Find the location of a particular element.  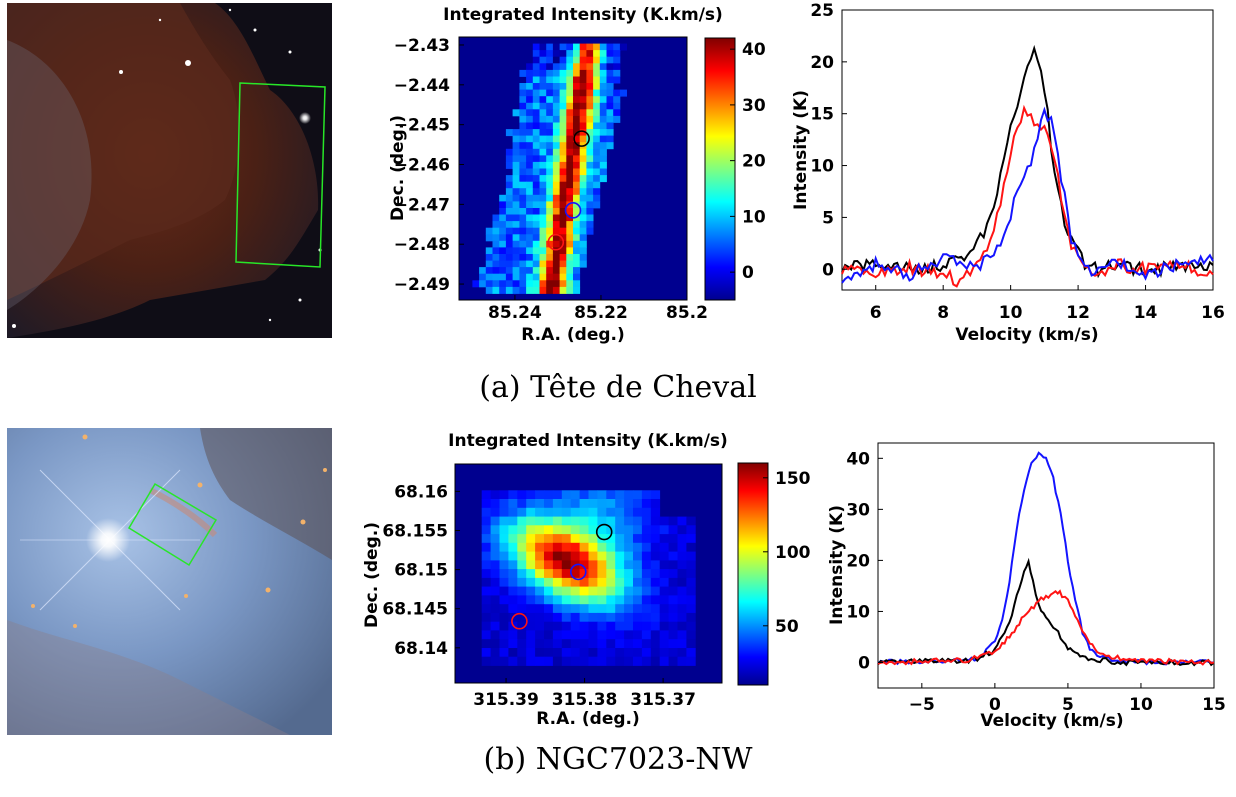

y-tick-label: 68.16 is located at coordinates (421, 492).